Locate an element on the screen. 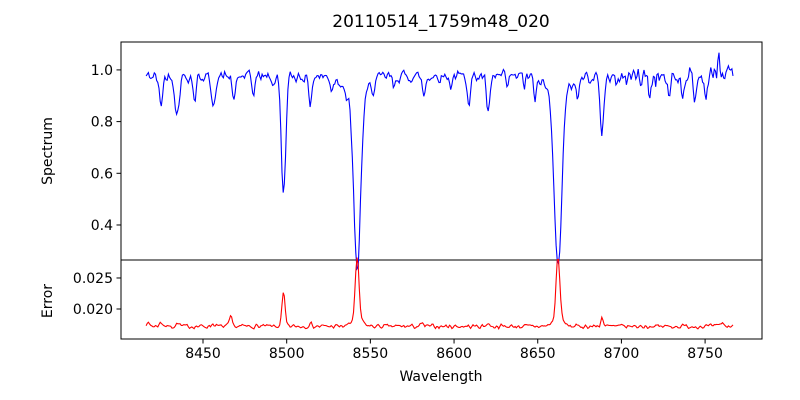 Image resolution: width=800 pixels, height=400 pixels. chart-title: 20110514_1759m48_020 is located at coordinates (440, 22).